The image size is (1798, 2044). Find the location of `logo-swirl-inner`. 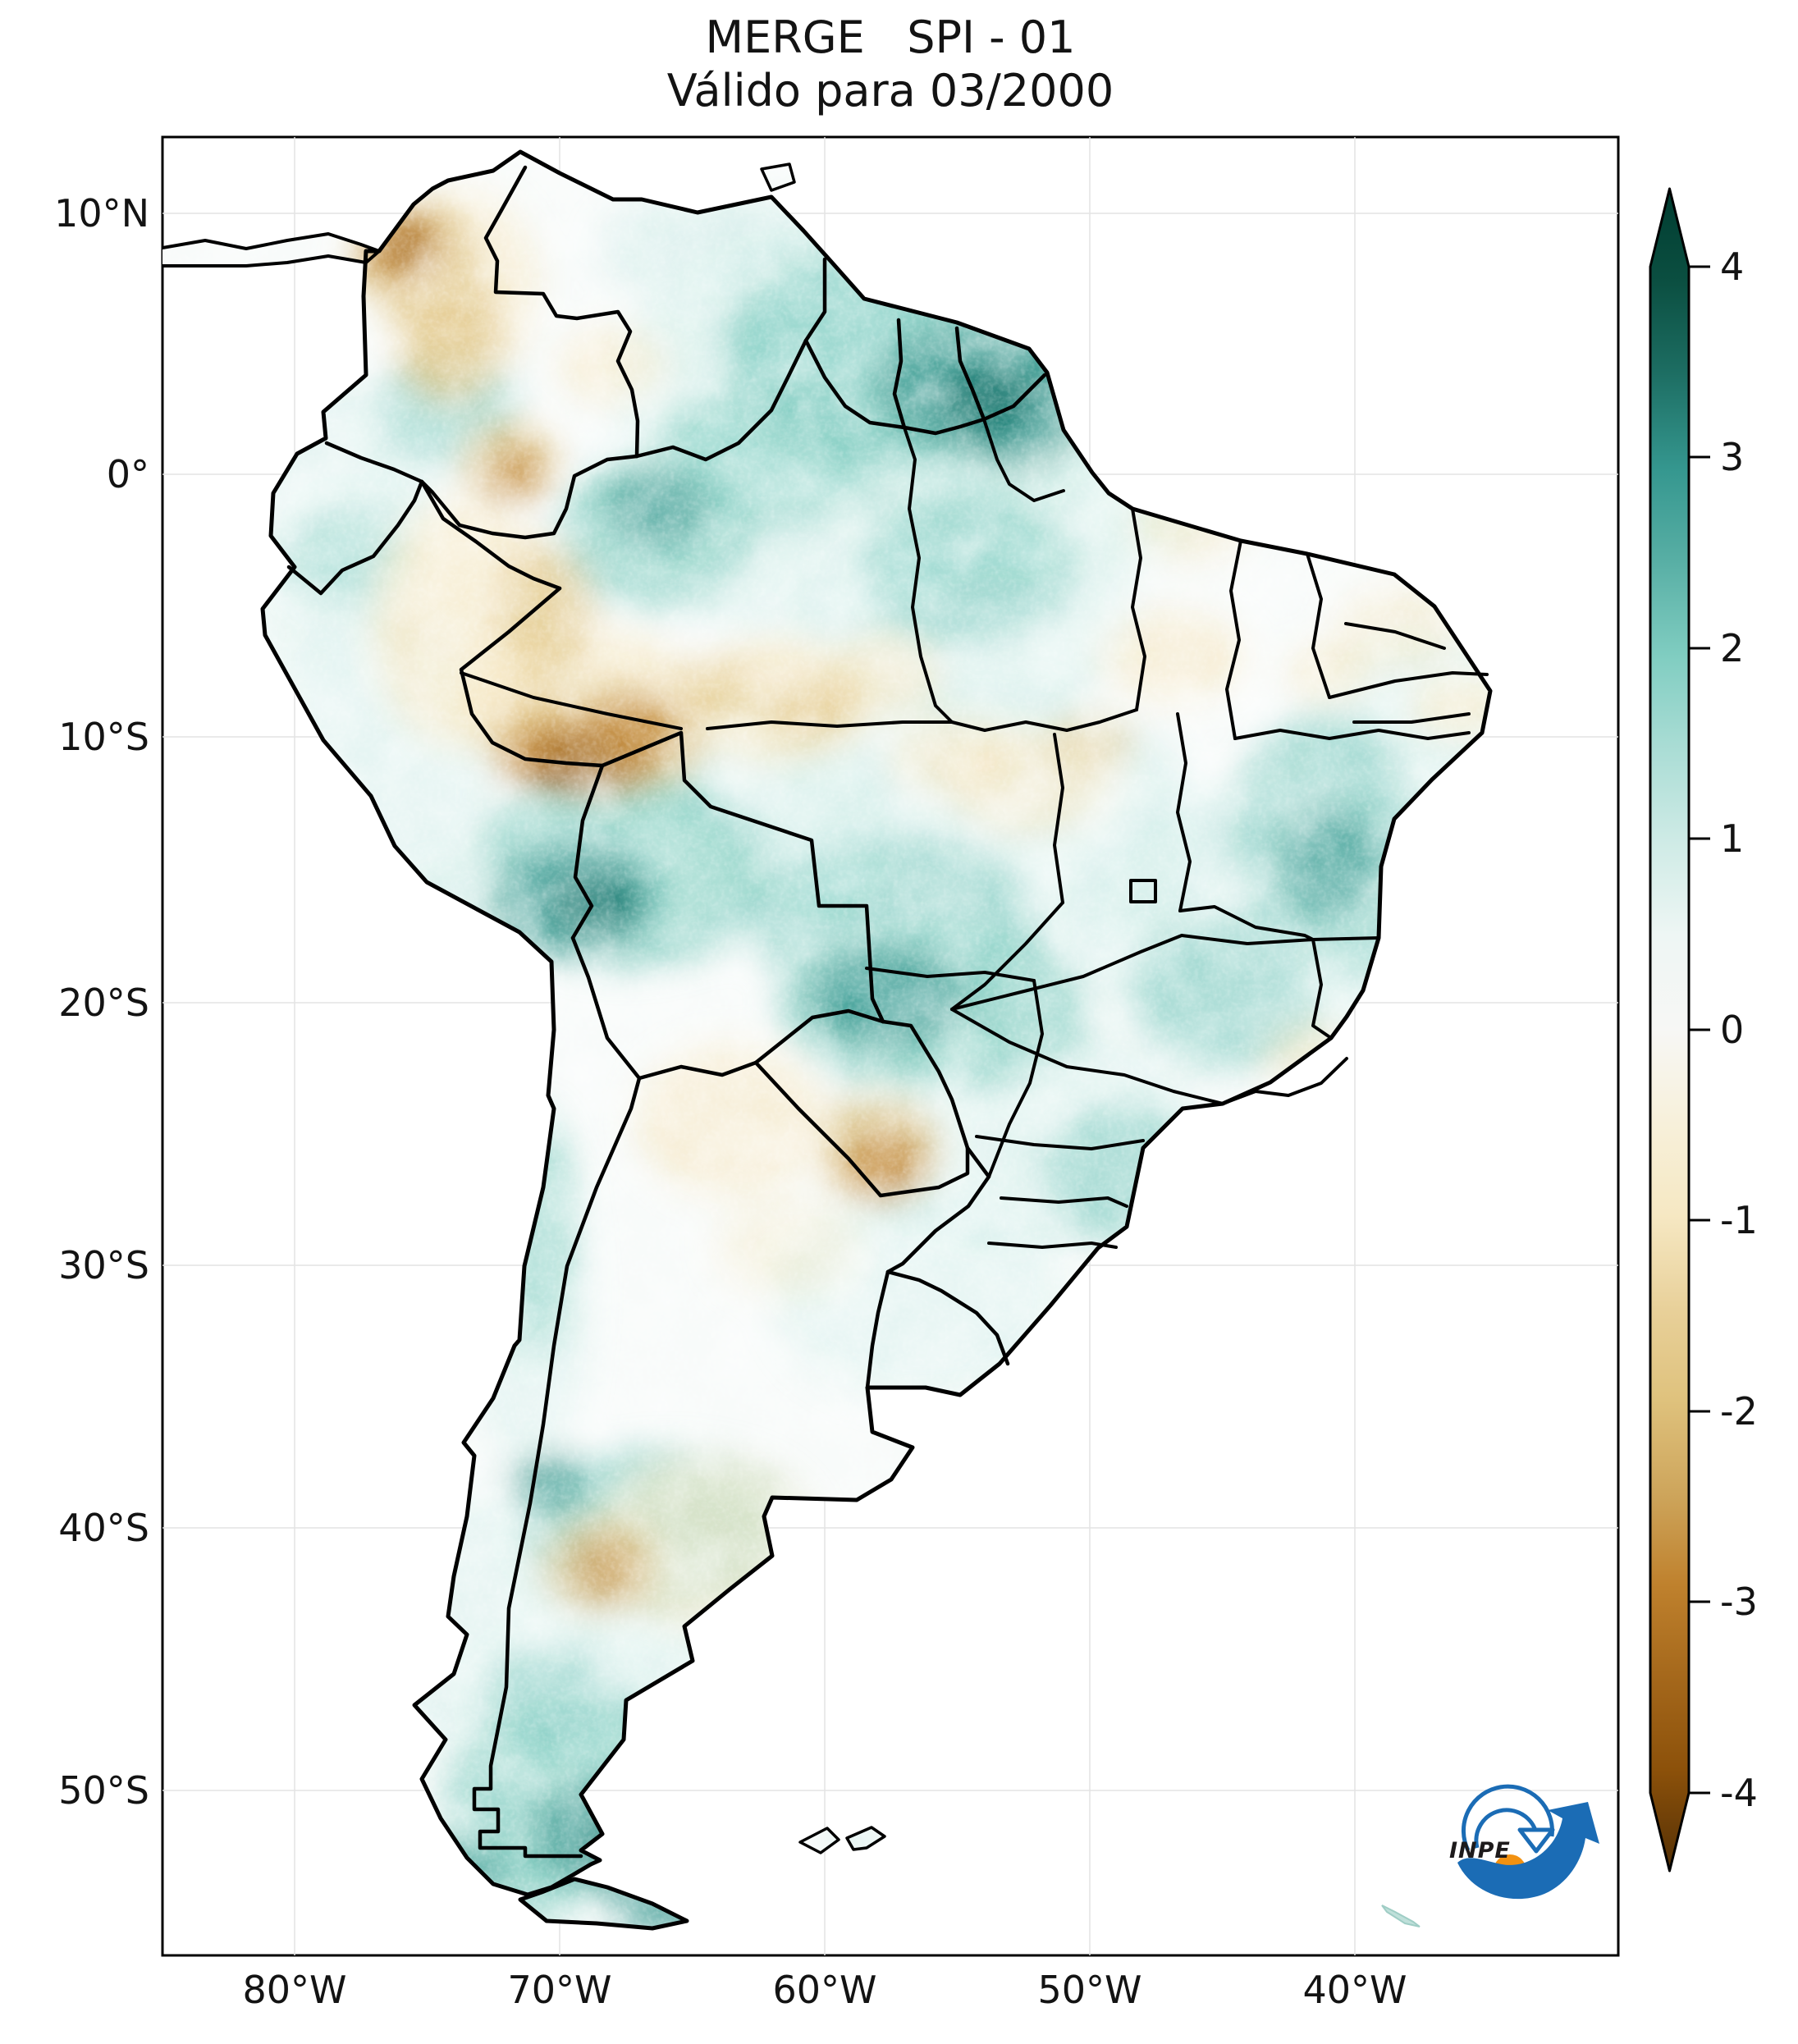

logo-swirl-inner is located at coordinates (1506, 1828).